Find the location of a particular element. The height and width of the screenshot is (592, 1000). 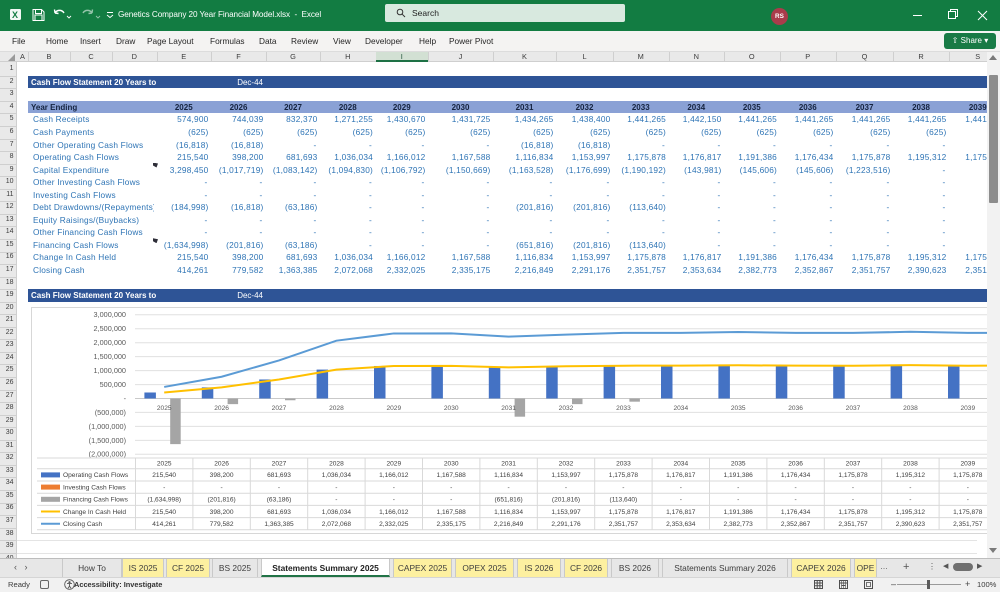

svg-text: 2,332,025 is located at coordinates (394, 524).